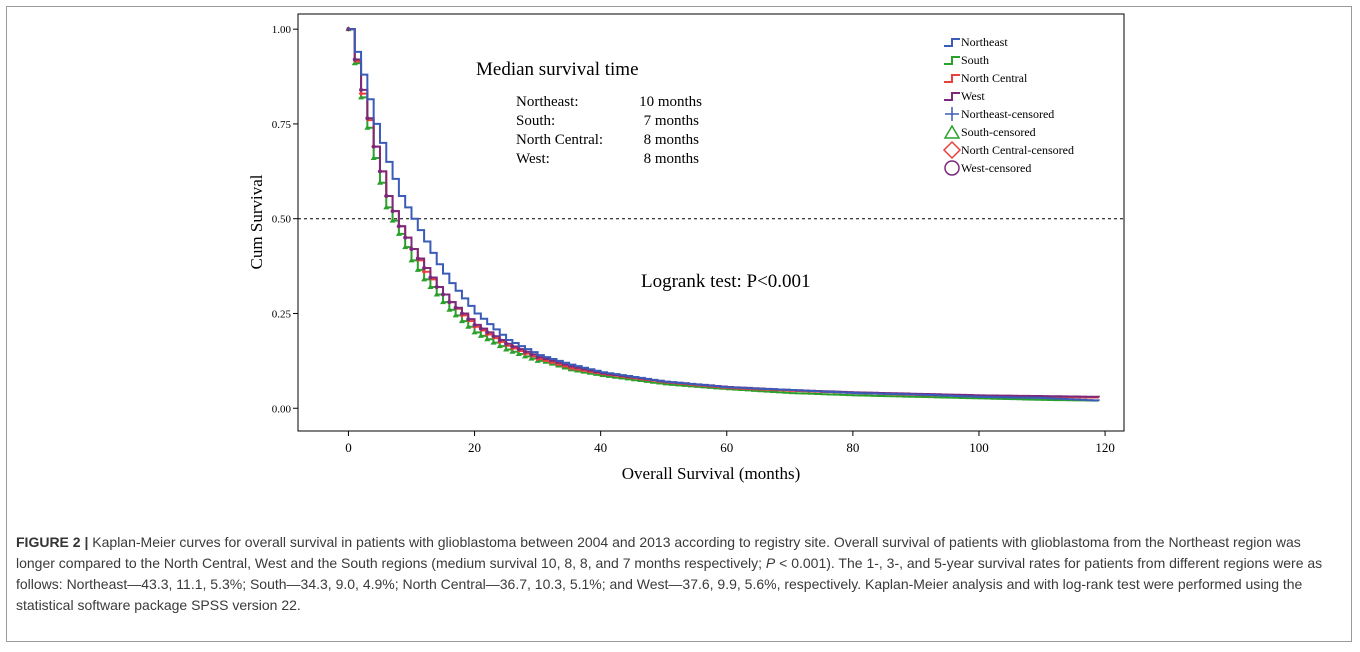  Describe the element at coordinates (852, 447) in the screenshot. I see `x-tick-label: 80` at that location.